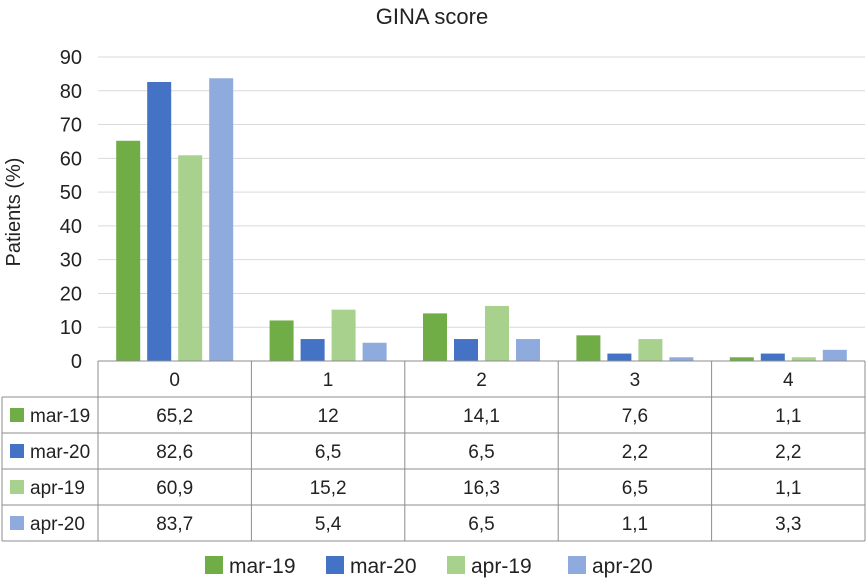  Describe the element at coordinates (481, 416) in the screenshot. I see `table-cell-value: 14,1` at that location.